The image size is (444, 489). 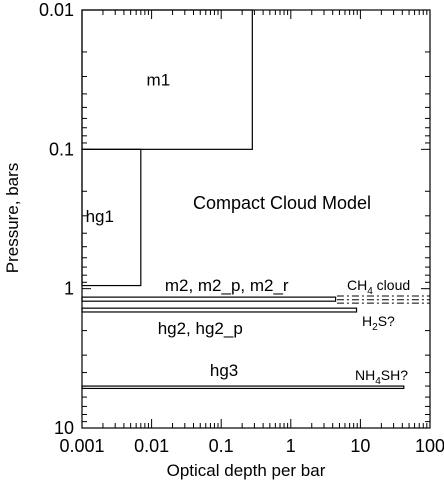 What do you see at coordinates (365, 375) in the screenshot?
I see `annotation-nh4sh-pre: NH` at bounding box center [365, 375].